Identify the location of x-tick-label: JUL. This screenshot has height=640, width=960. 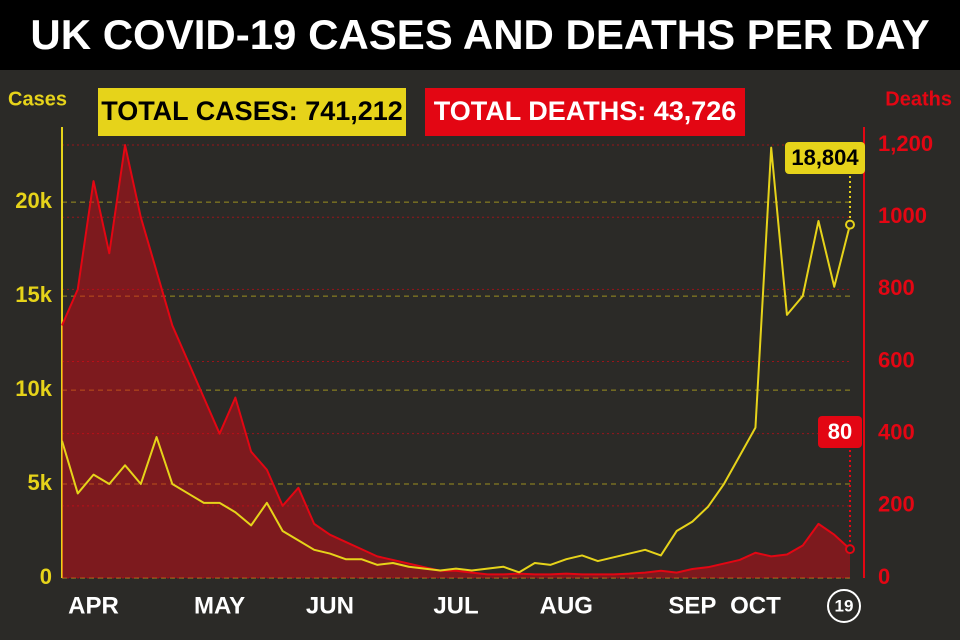
(455, 605).